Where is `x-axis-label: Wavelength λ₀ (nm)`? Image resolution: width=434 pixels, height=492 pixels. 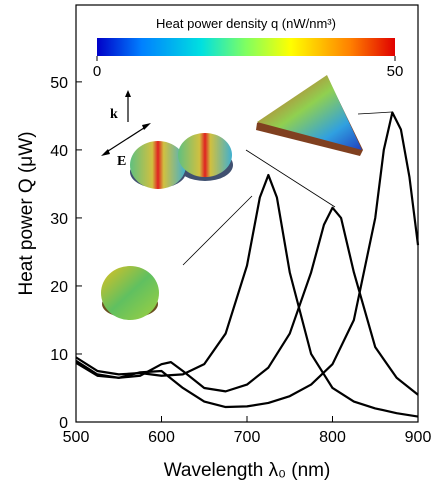
x-axis-label: Wavelength λ₀ (nm) is located at coordinates (247, 470).